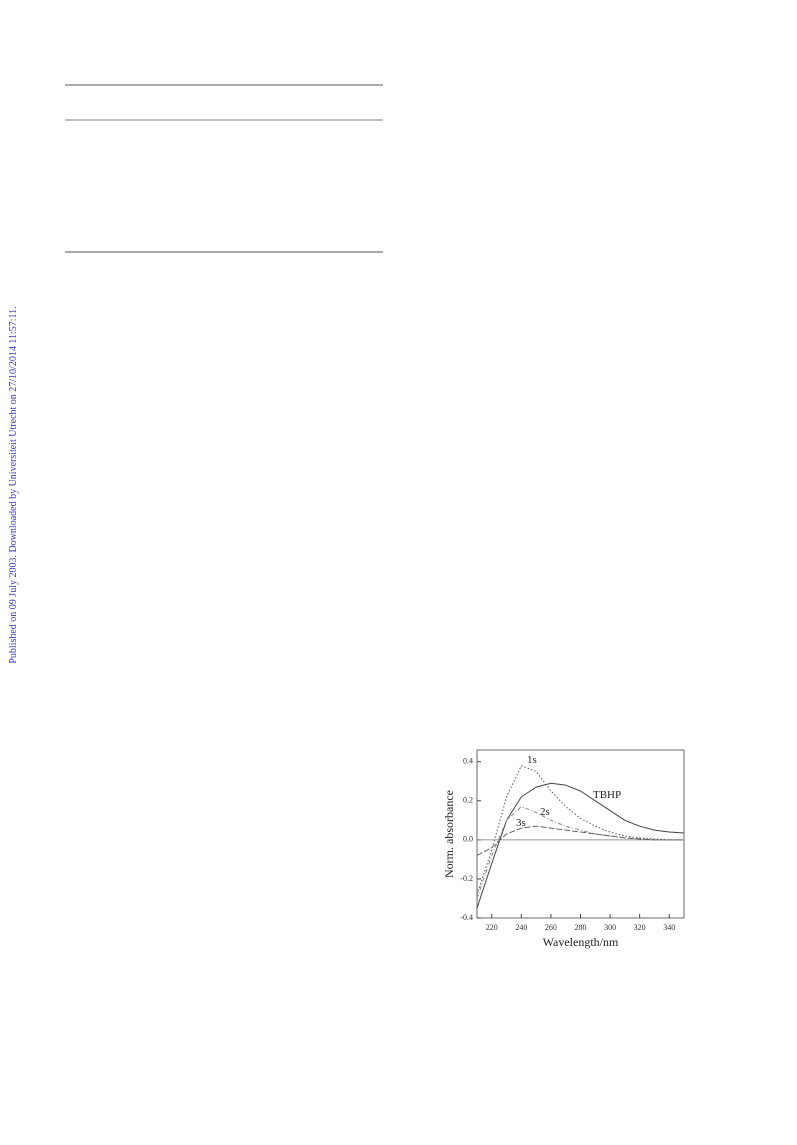 The width and height of the screenshot is (797, 1145). Describe the element at coordinates (581, 927) in the screenshot. I see `x-tick-label: 280` at that location.